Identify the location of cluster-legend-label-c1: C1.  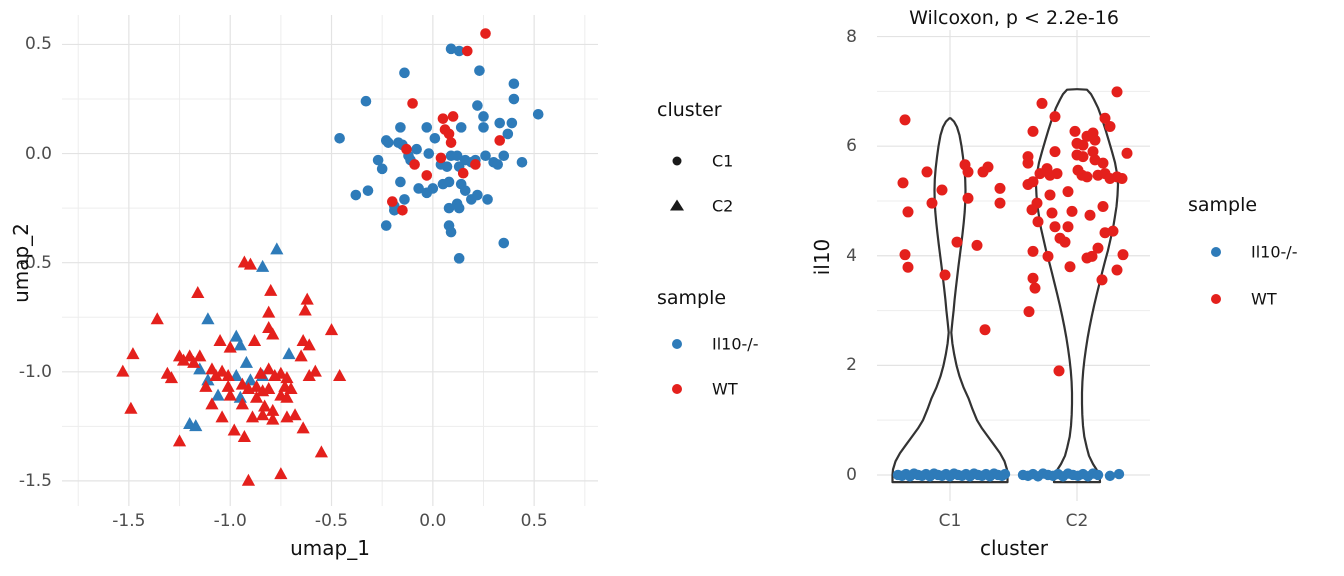
(723, 161).